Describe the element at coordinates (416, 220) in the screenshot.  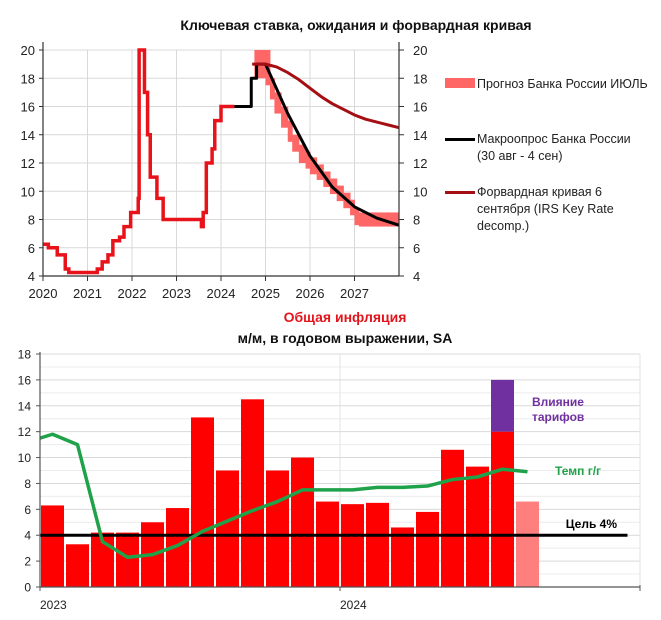
I see `y-tick-label-right: 8` at that location.